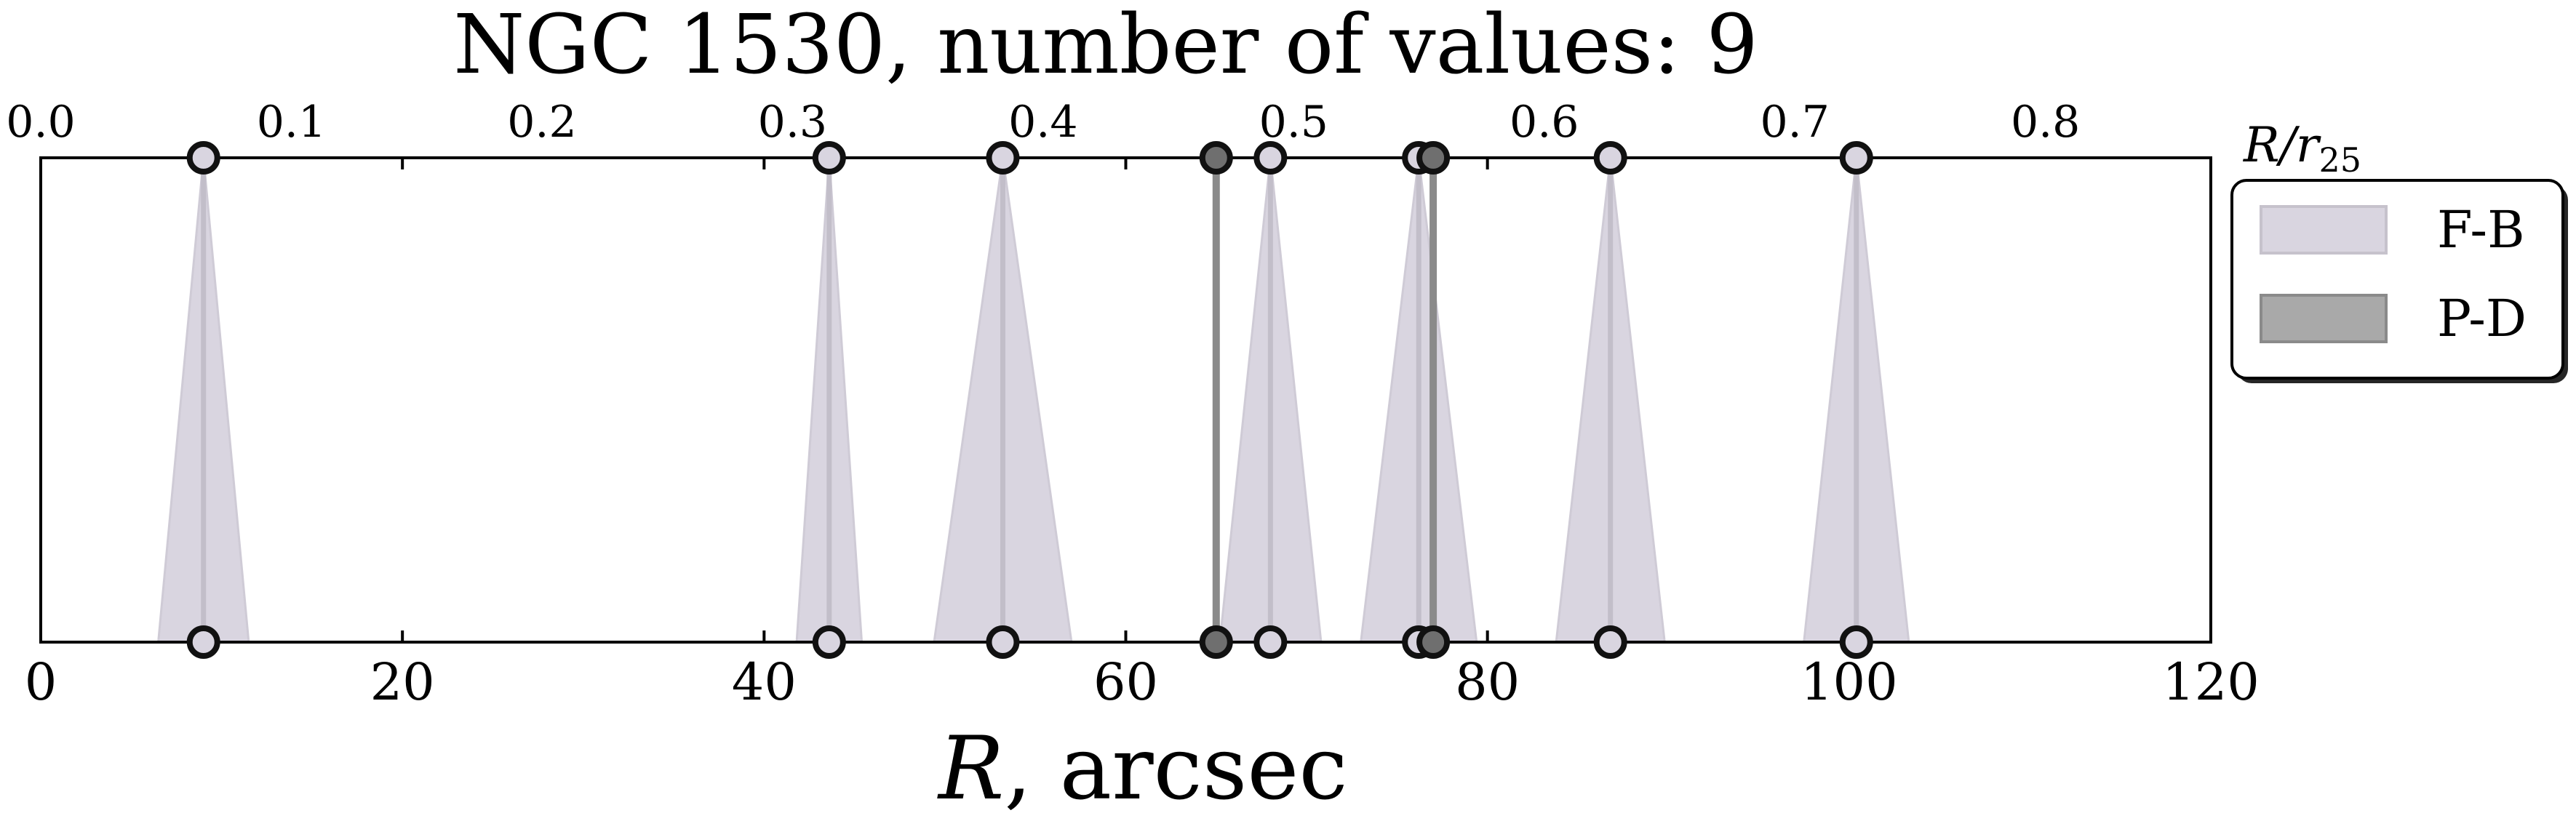 The height and width of the screenshot is (829, 2576). I want to click on x-axis-label-main: R, so click(970, 769).